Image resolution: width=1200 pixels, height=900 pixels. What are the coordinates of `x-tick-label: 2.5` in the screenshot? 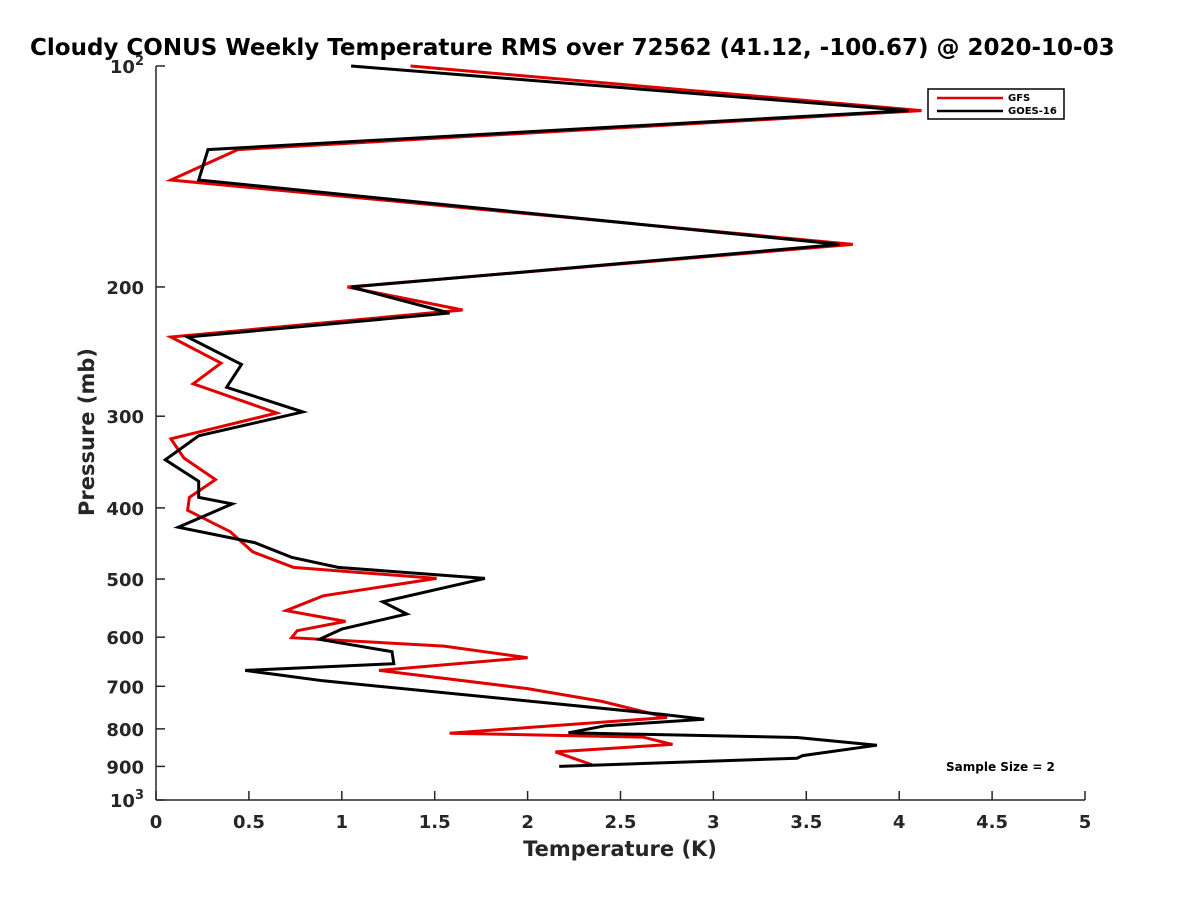 It's located at (621, 822).